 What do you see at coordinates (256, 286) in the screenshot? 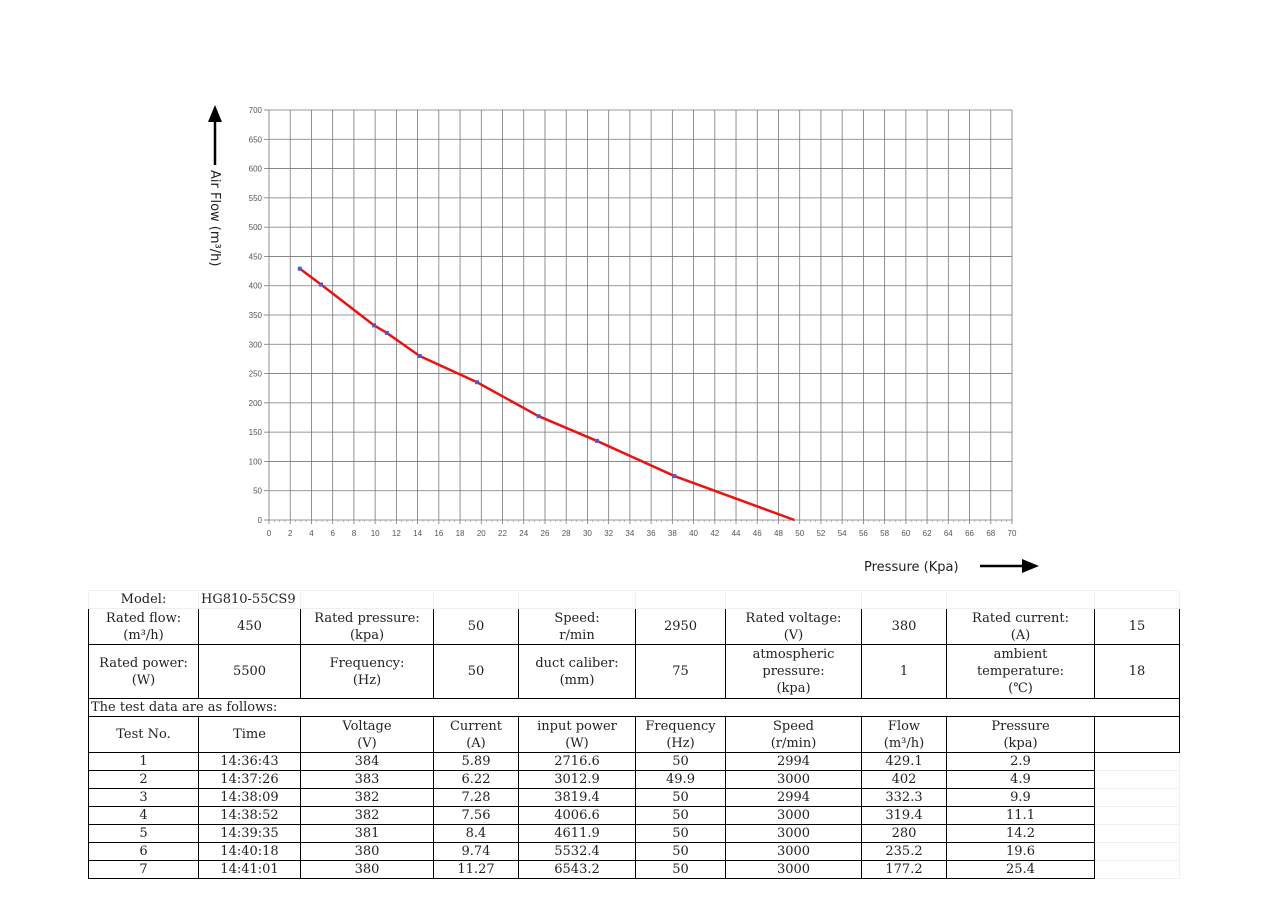
I see `y-tick-label: 400` at bounding box center [256, 286].